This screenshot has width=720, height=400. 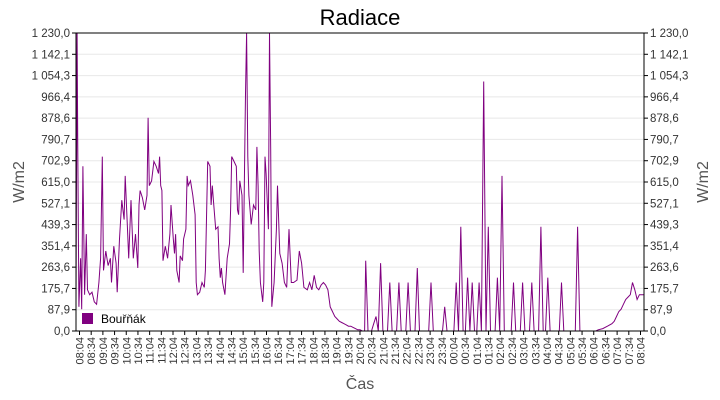 What do you see at coordinates (174, 351) in the screenshot?
I see `x-tick-label: 12:04` at bounding box center [174, 351].